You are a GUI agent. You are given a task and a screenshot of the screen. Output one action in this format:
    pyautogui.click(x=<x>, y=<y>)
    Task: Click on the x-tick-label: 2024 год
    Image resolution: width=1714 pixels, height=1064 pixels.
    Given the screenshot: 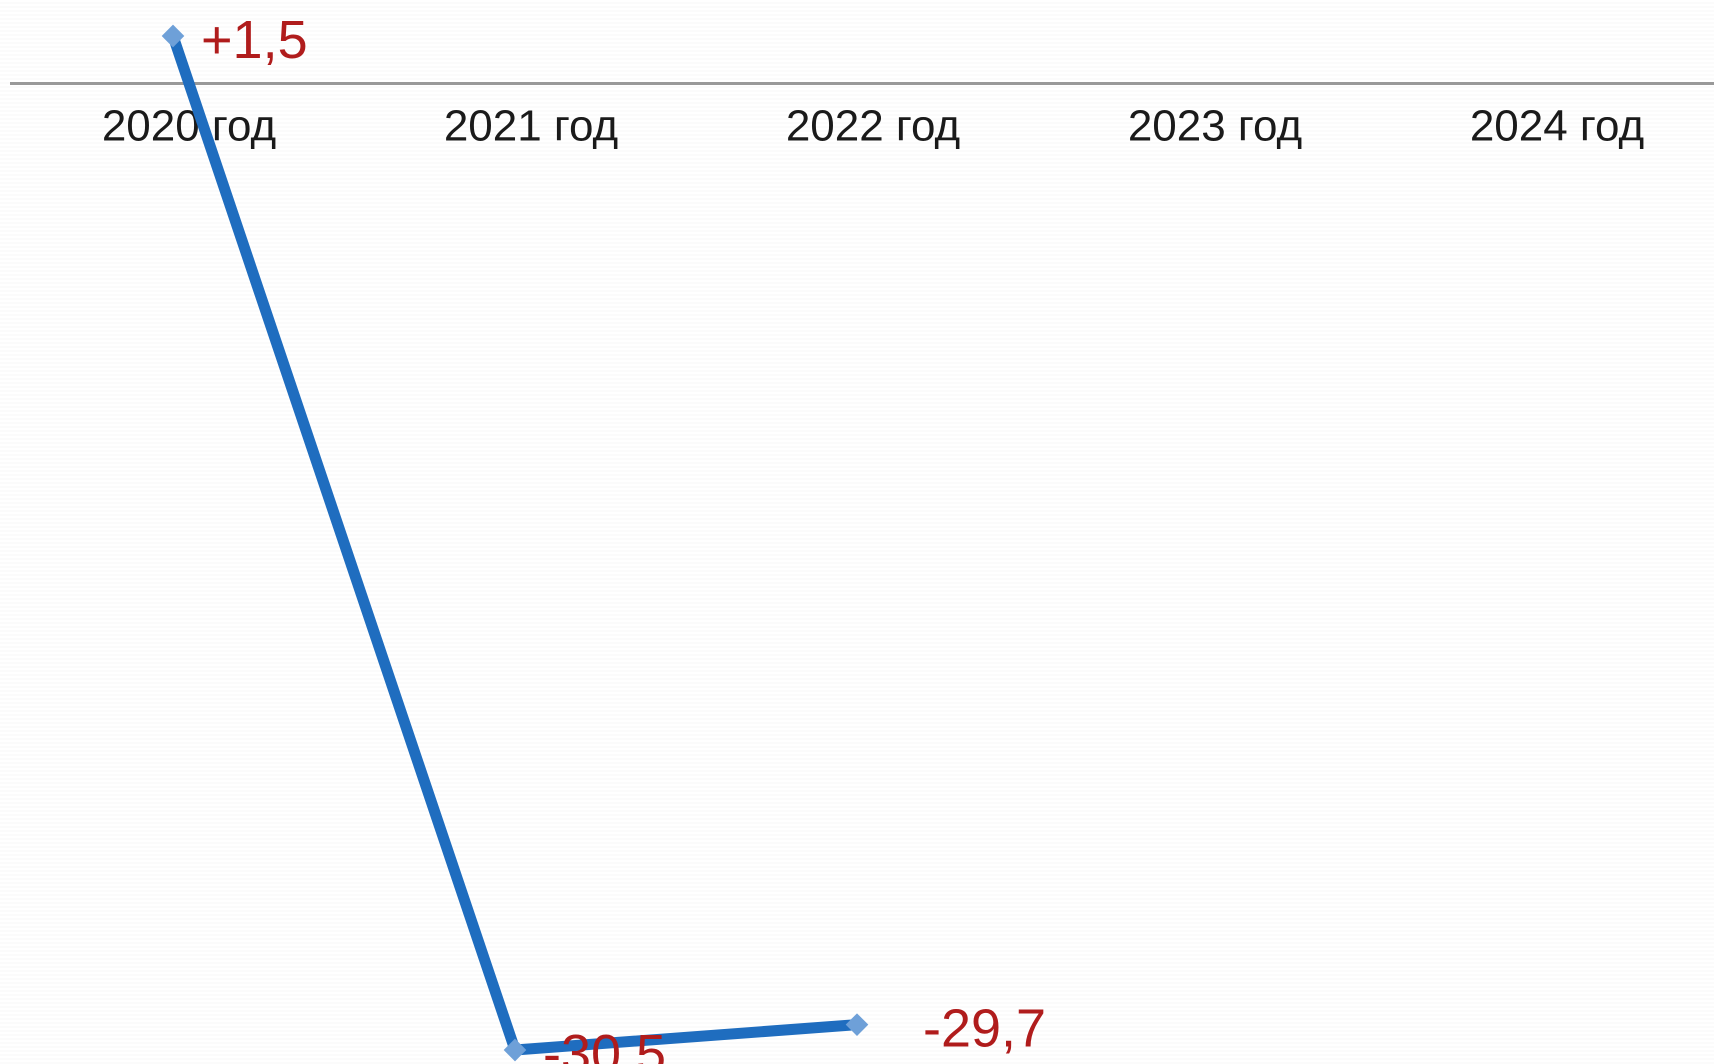 What is the action you would take?
    pyautogui.click(x=1557, y=126)
    